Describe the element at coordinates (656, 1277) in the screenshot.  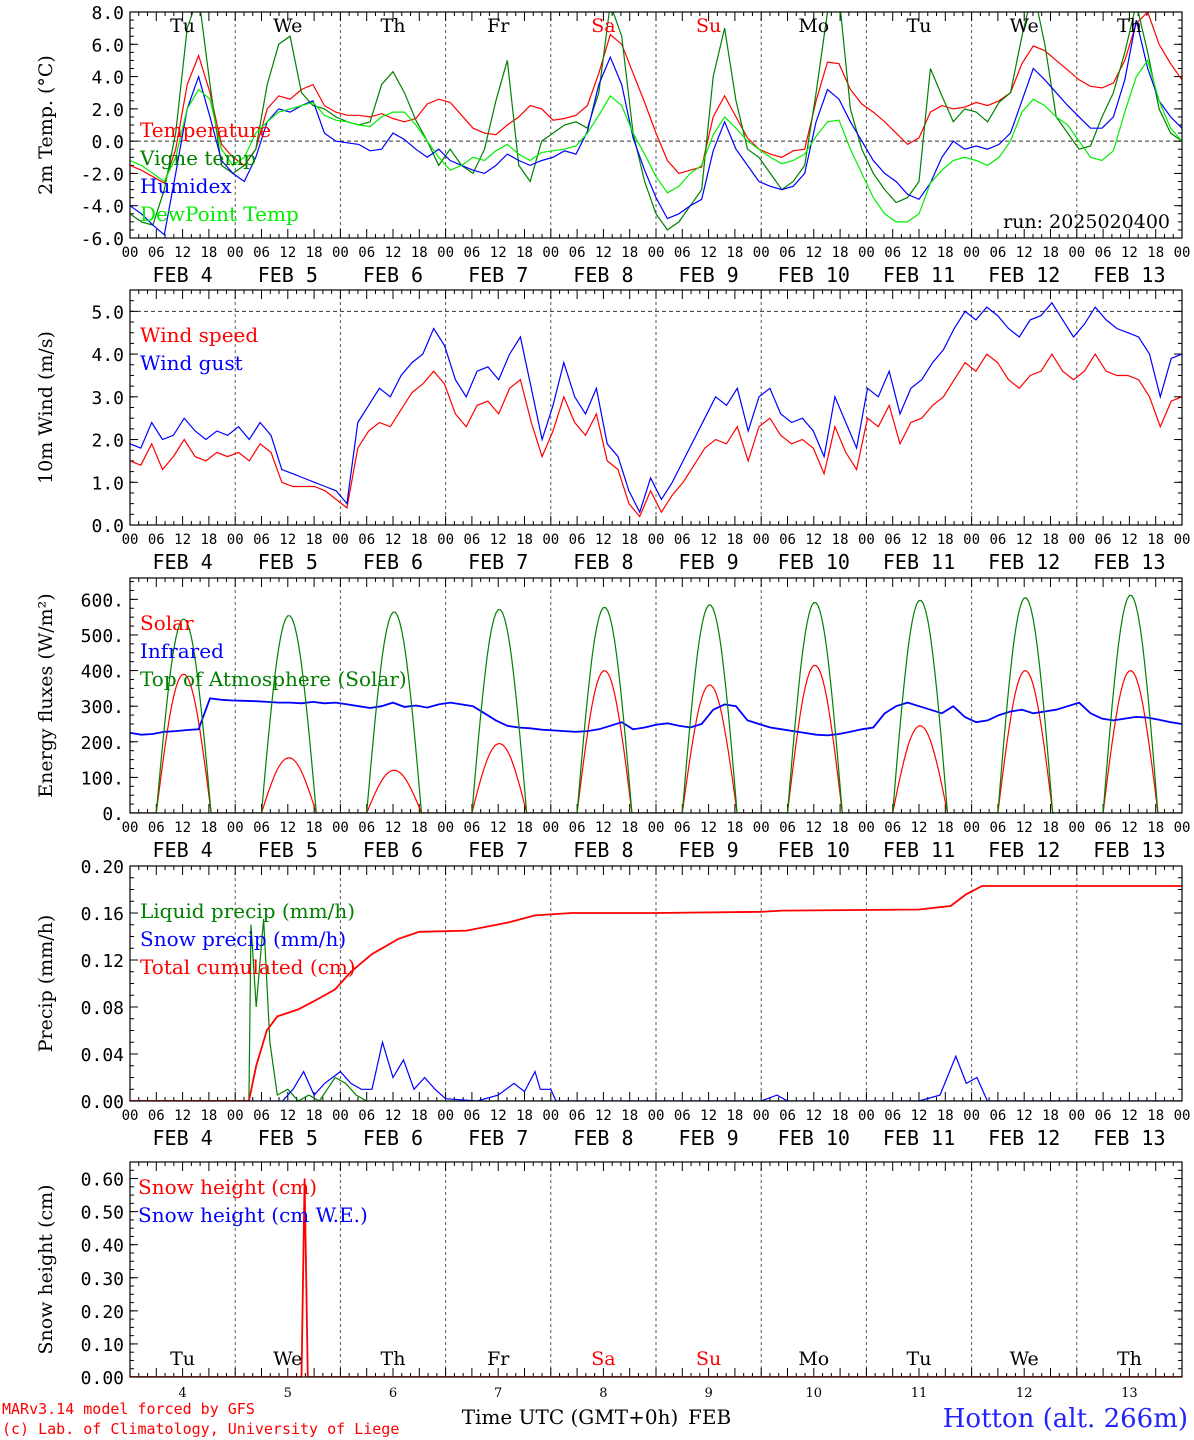
I see `series-line-snow-height-cm-` at that location.